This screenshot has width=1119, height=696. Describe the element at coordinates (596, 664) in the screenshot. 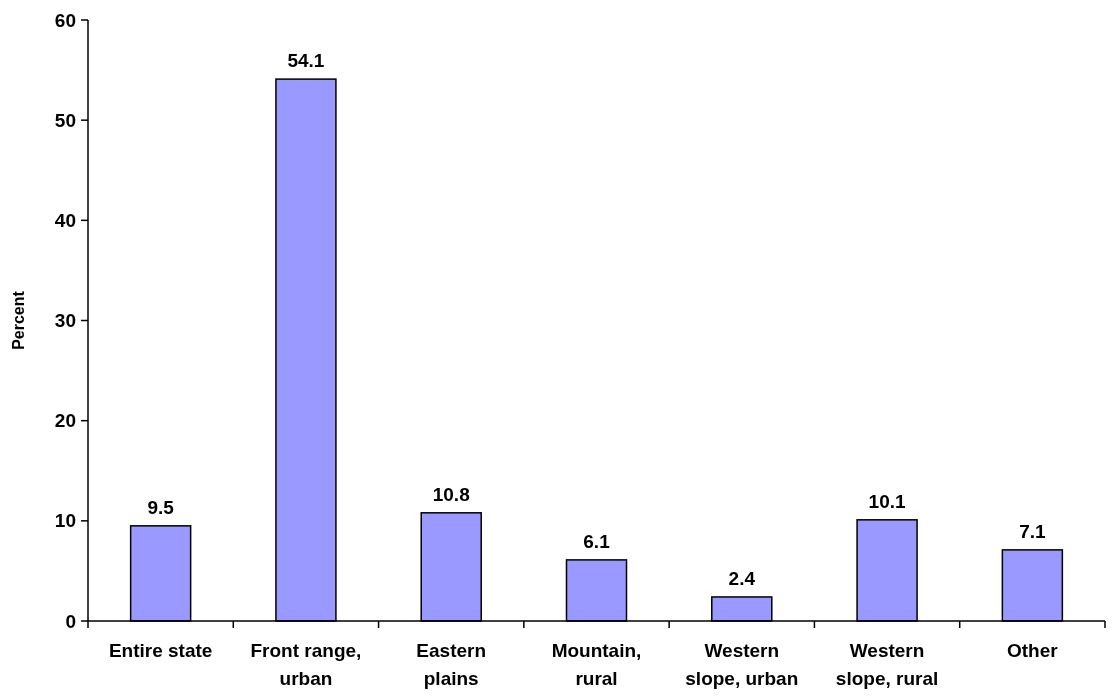

I see `x-tick-label: Mountain, rural` at that location.